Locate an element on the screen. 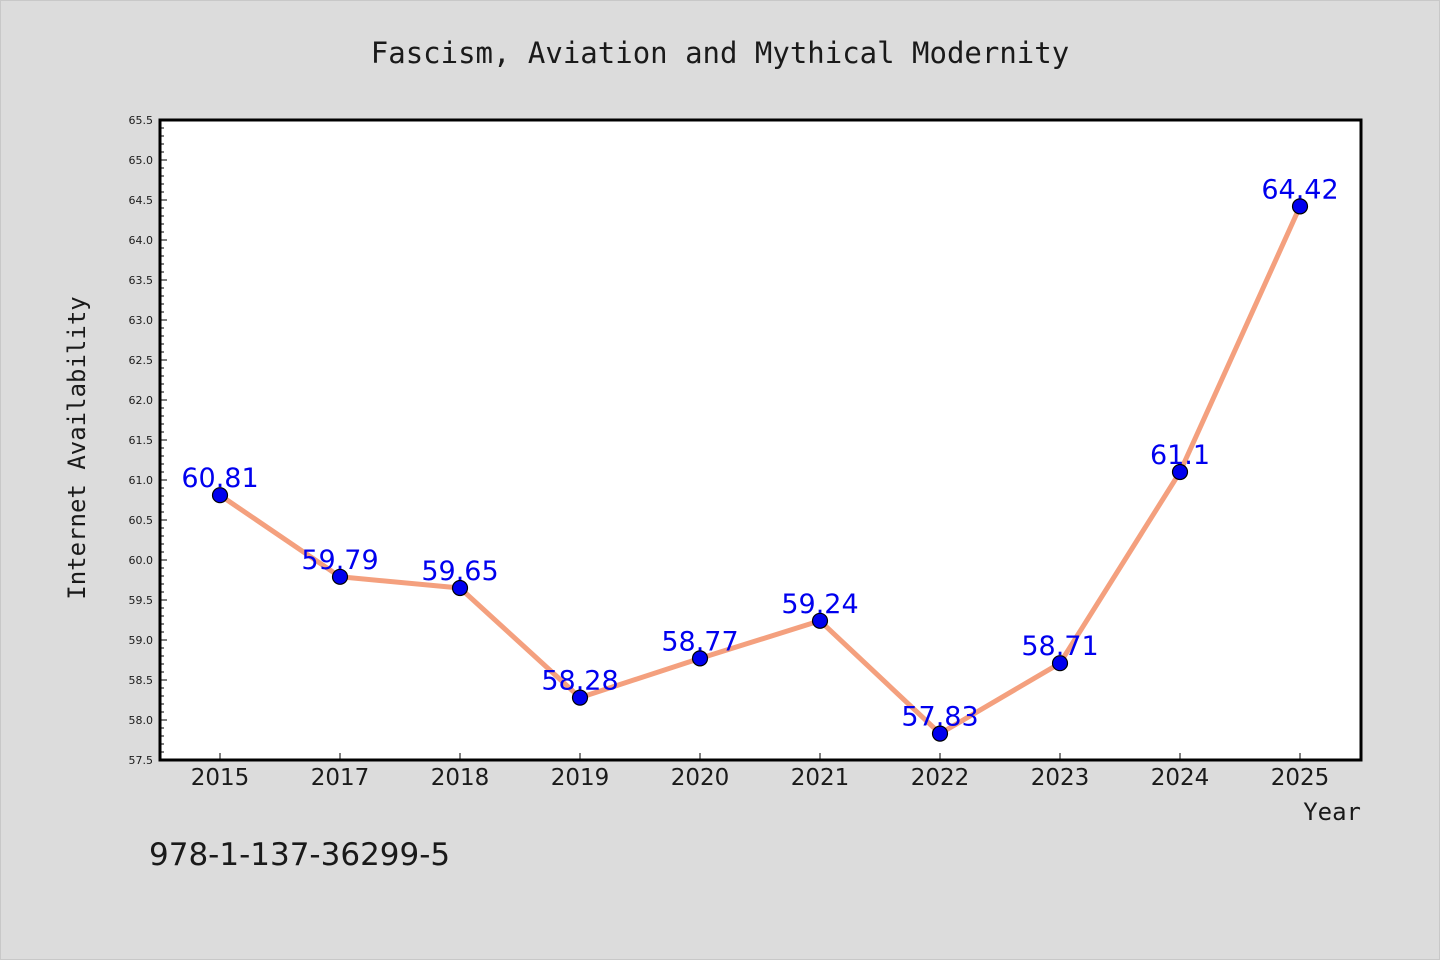 This screenshot has width=1440, height=960. data-label: 59.79 is located at coordinates (339, 560).